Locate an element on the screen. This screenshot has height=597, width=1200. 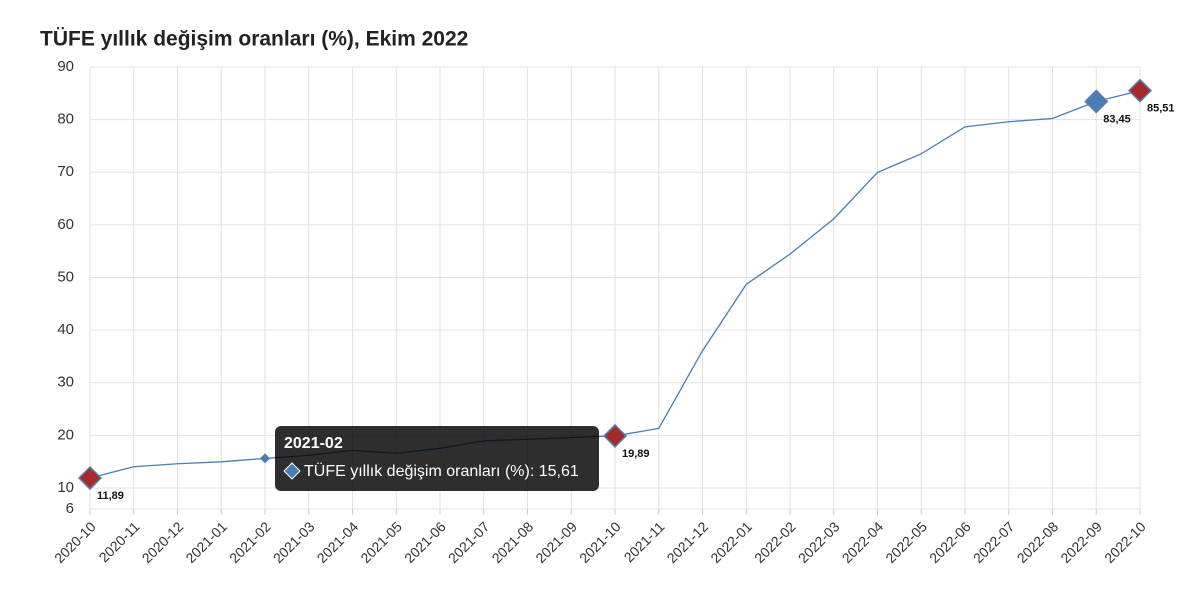
x-tick-label: 2022-05 is located at coordinates (906, 542).